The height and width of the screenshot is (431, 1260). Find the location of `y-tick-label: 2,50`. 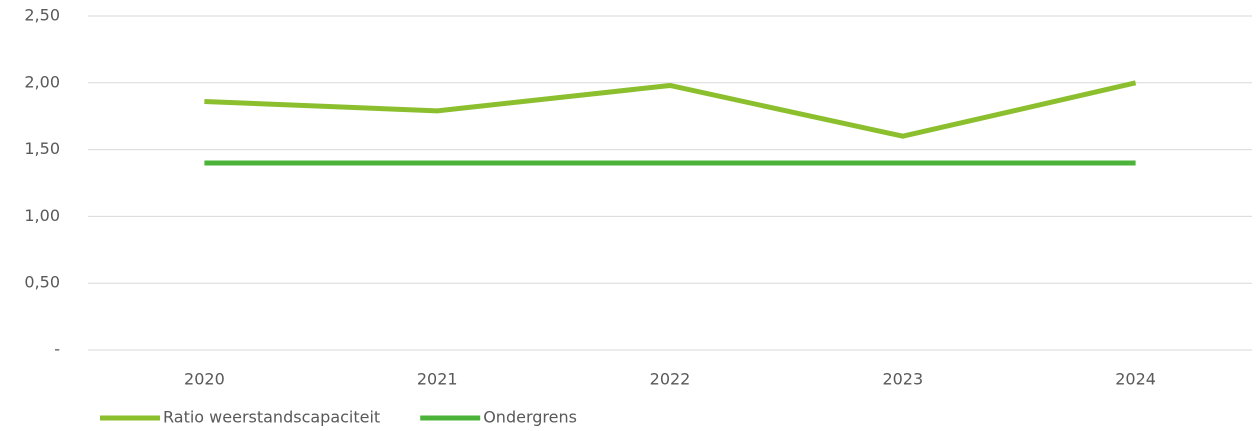

y-tick-label: 2,50 is located at coordinates (42, 15).